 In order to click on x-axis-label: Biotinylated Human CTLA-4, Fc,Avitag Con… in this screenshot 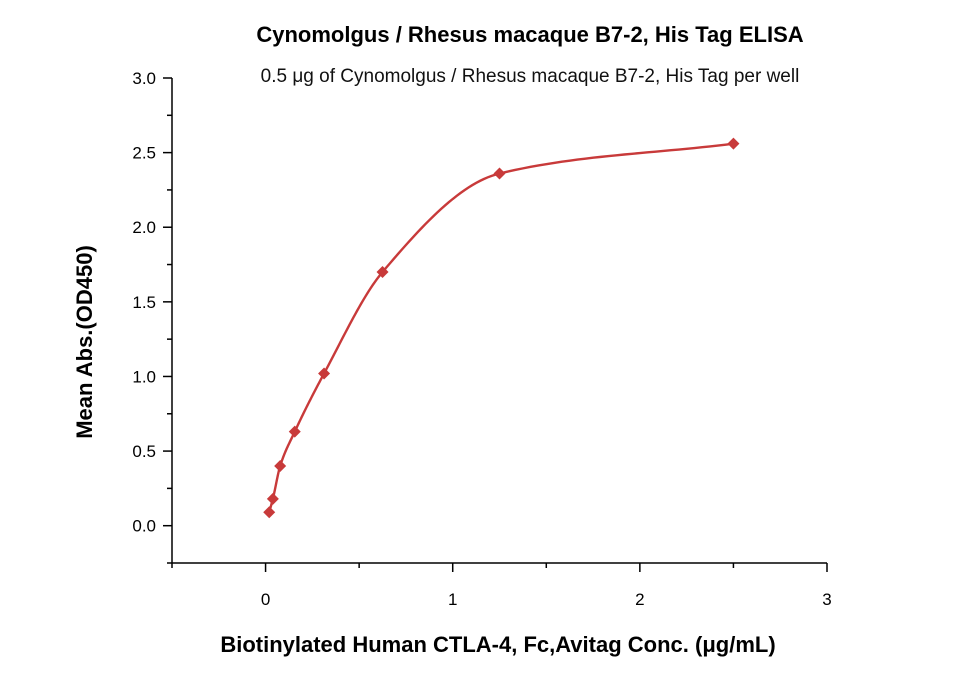, I will do `click(497, 644)`.